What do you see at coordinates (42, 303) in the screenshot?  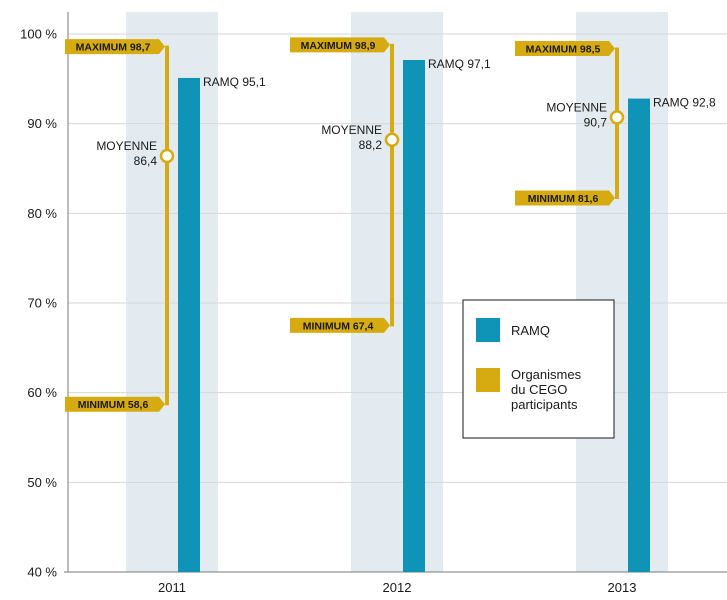 I see `y-tick-label: 70 %` at bounding box center [42, 303].